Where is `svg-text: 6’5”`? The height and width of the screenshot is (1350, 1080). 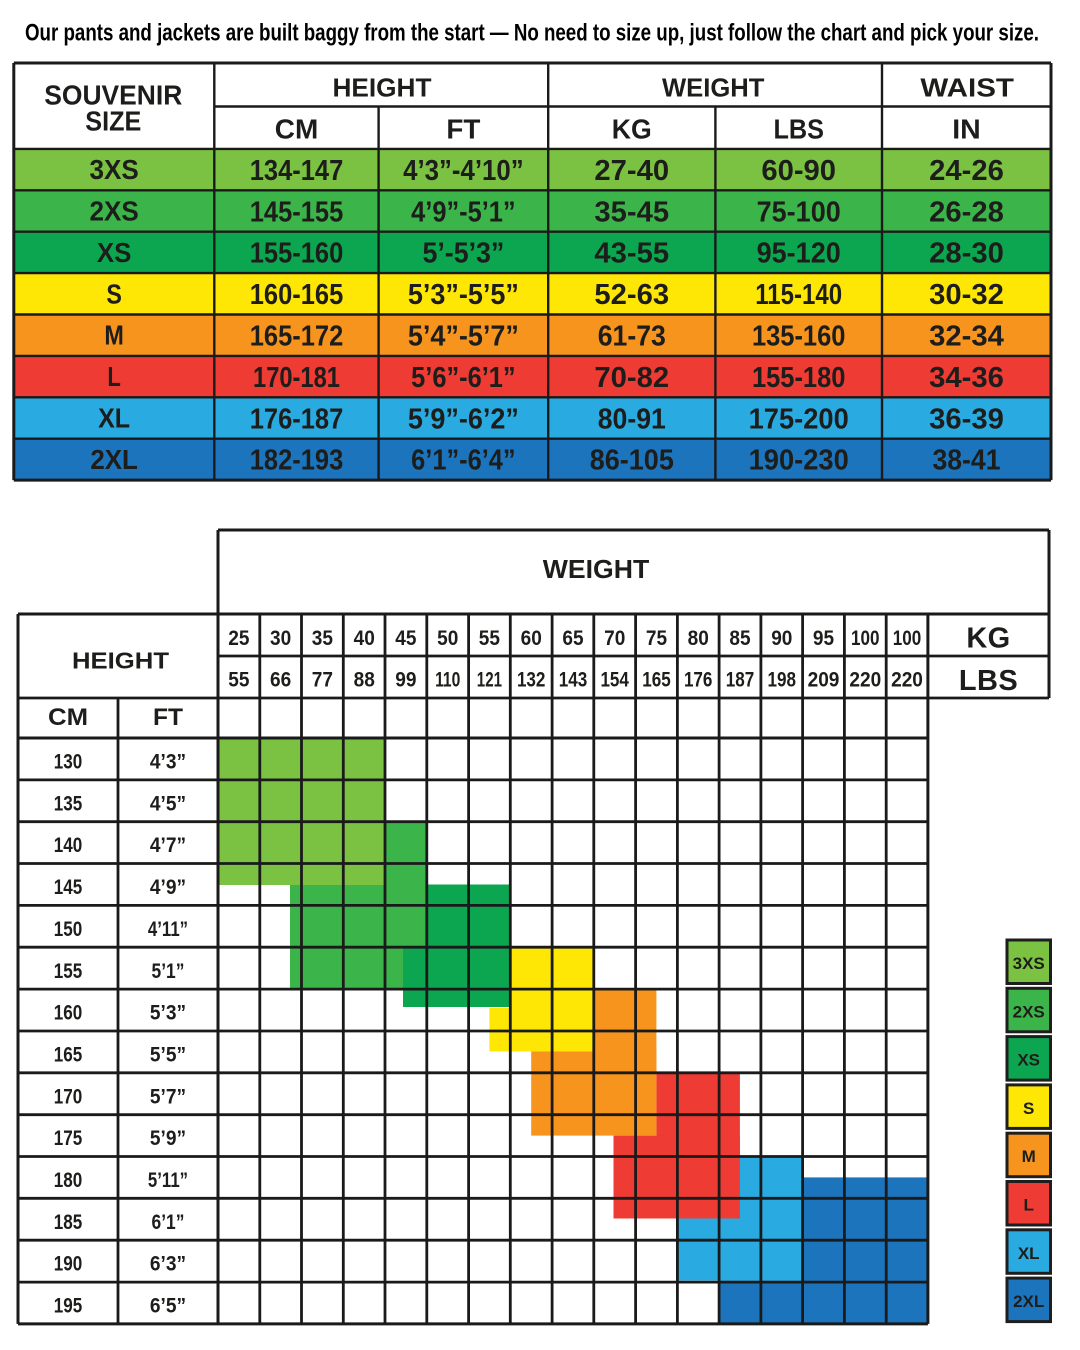 svg-text: 6’5” is located at coordinates (168, 1306).